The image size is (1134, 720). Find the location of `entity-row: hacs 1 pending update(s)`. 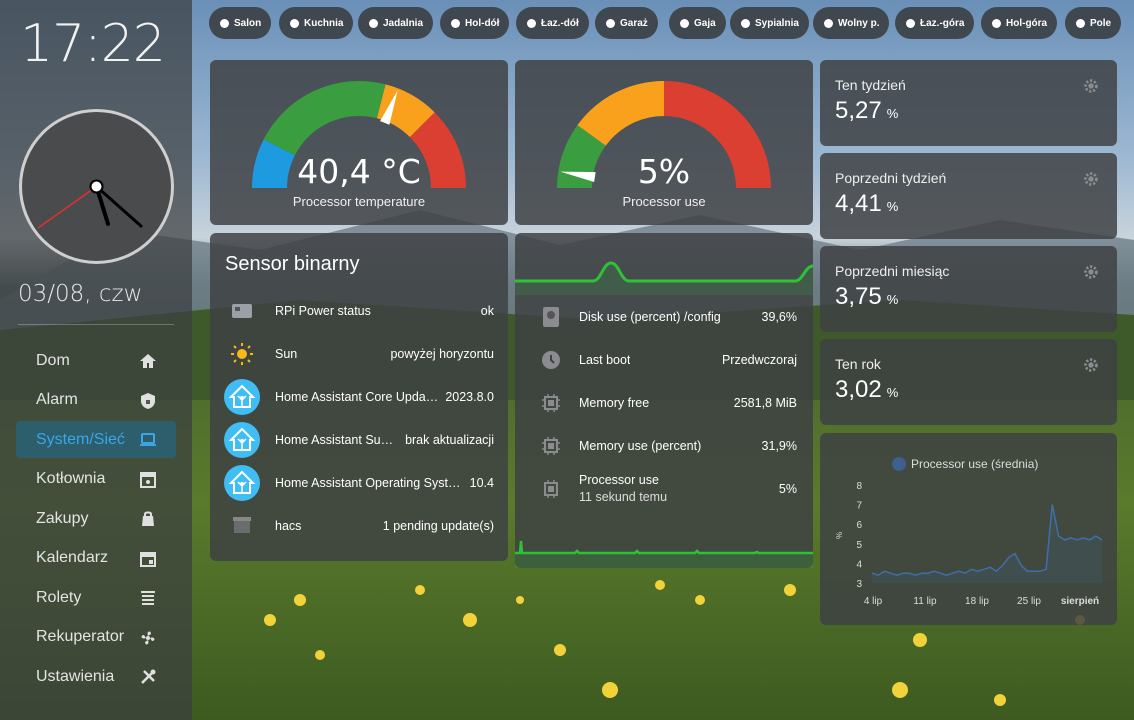

entity-row: hacs 1 pending update(s) is located at coordinates (359, 526).